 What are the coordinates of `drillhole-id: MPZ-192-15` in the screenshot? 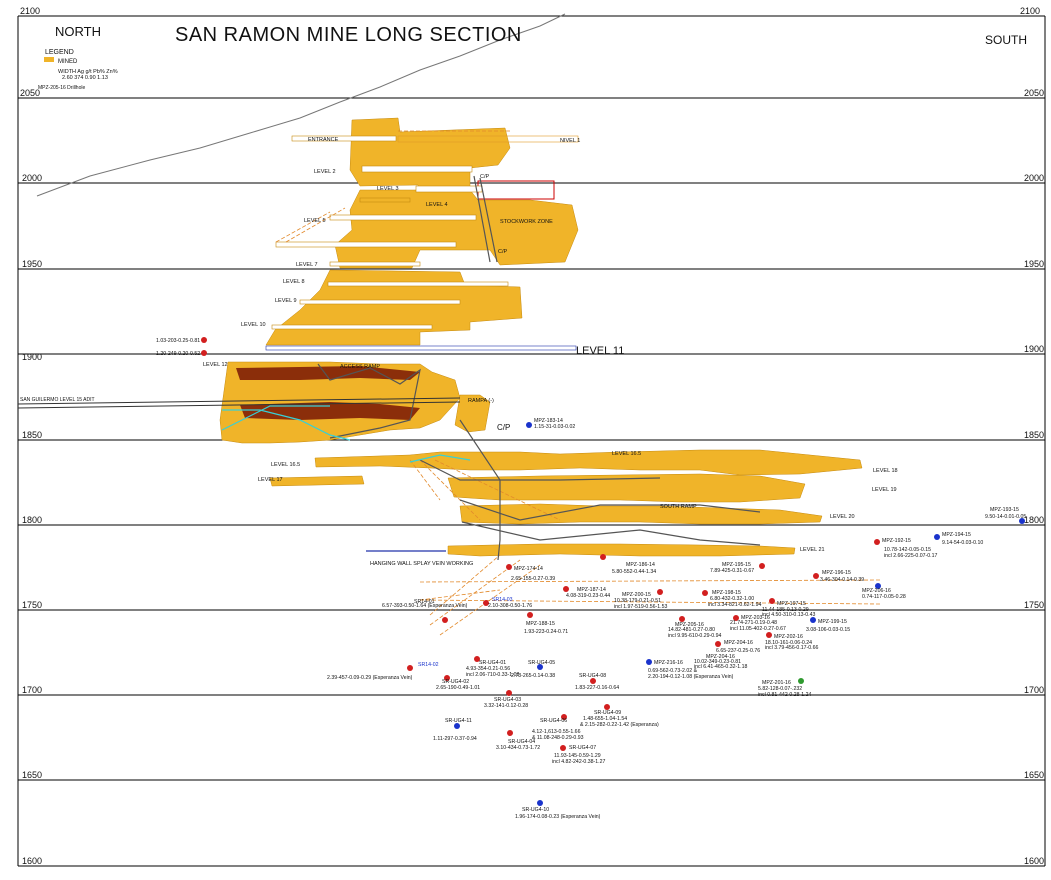 It's located at (896, 541).